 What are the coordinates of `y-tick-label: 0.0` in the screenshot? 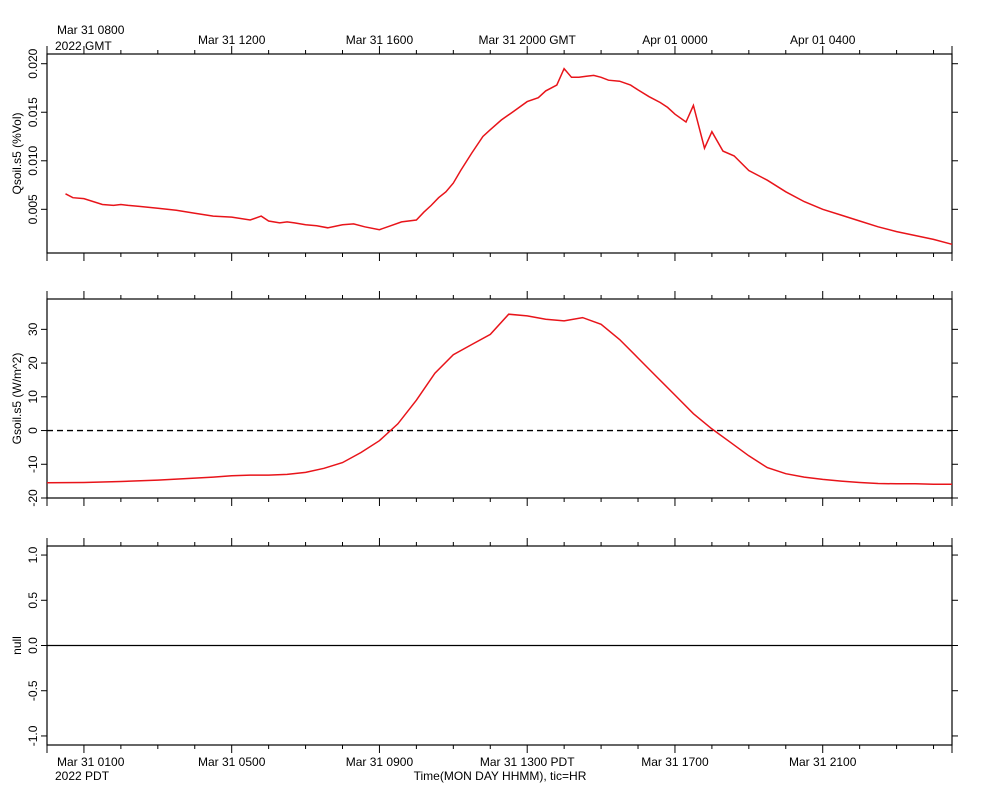 It's located at (33, 645).